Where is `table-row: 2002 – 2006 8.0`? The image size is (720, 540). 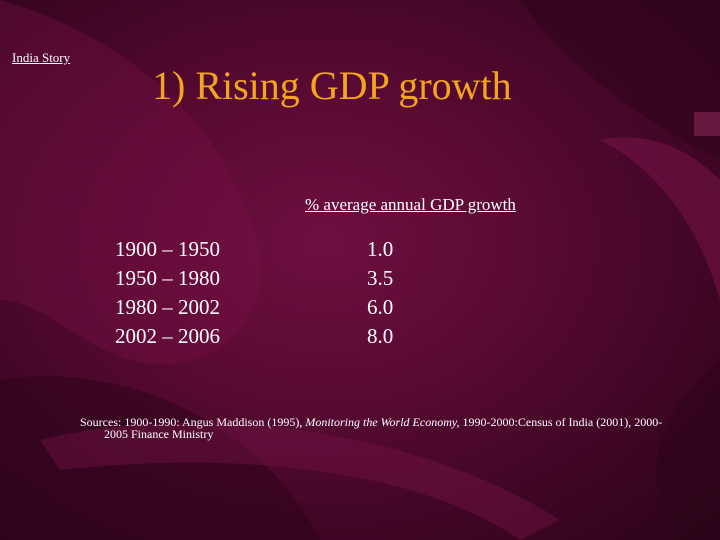
table-row: 2002 – 2006 8.0 is located at coordinates (254, 338).